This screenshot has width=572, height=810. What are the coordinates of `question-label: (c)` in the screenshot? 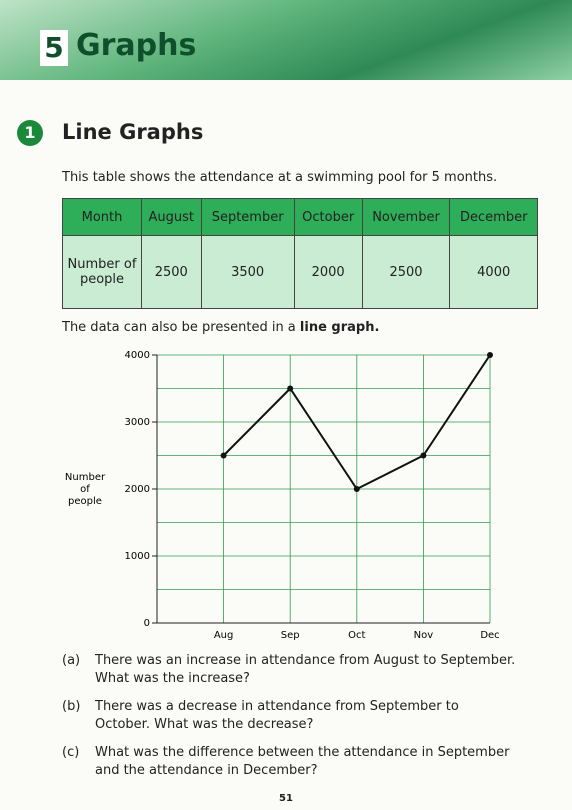 It's located at (71, 752).